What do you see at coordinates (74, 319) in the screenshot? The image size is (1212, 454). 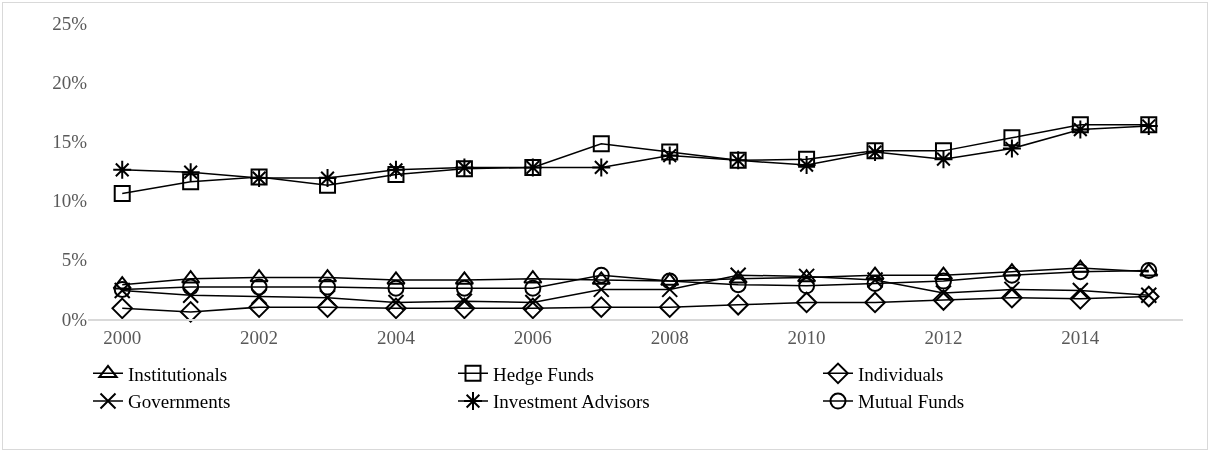 I see `y-tick-label: 0%` at bounding box center [74, 319].